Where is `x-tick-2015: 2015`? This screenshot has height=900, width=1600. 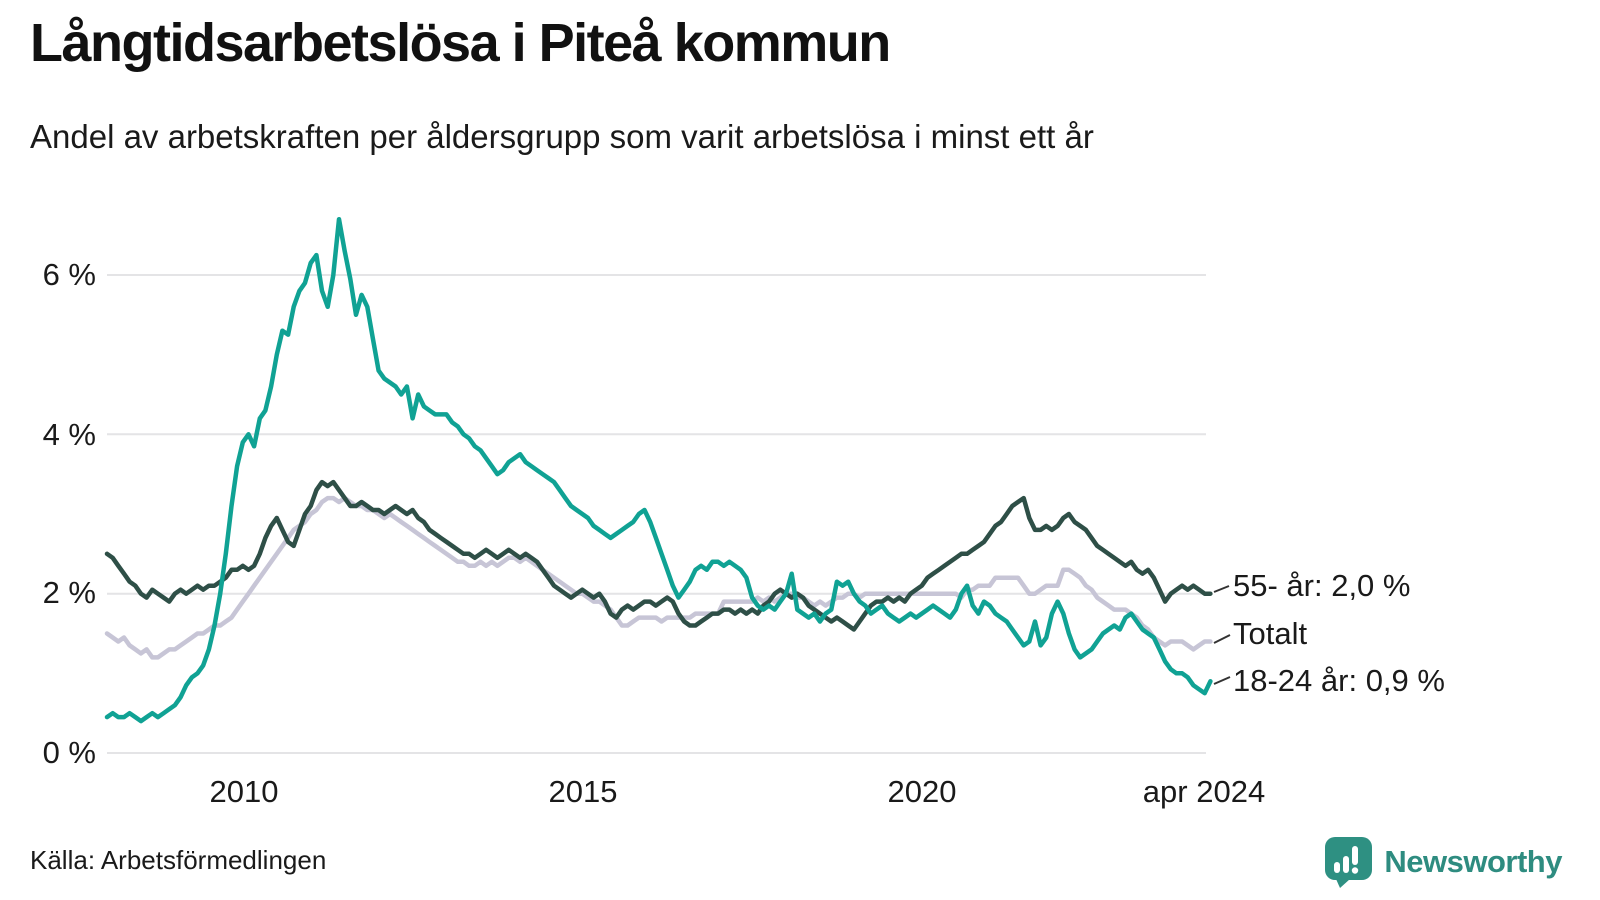 x-tick-2015: 2015 is located at coordinates (583, 791).